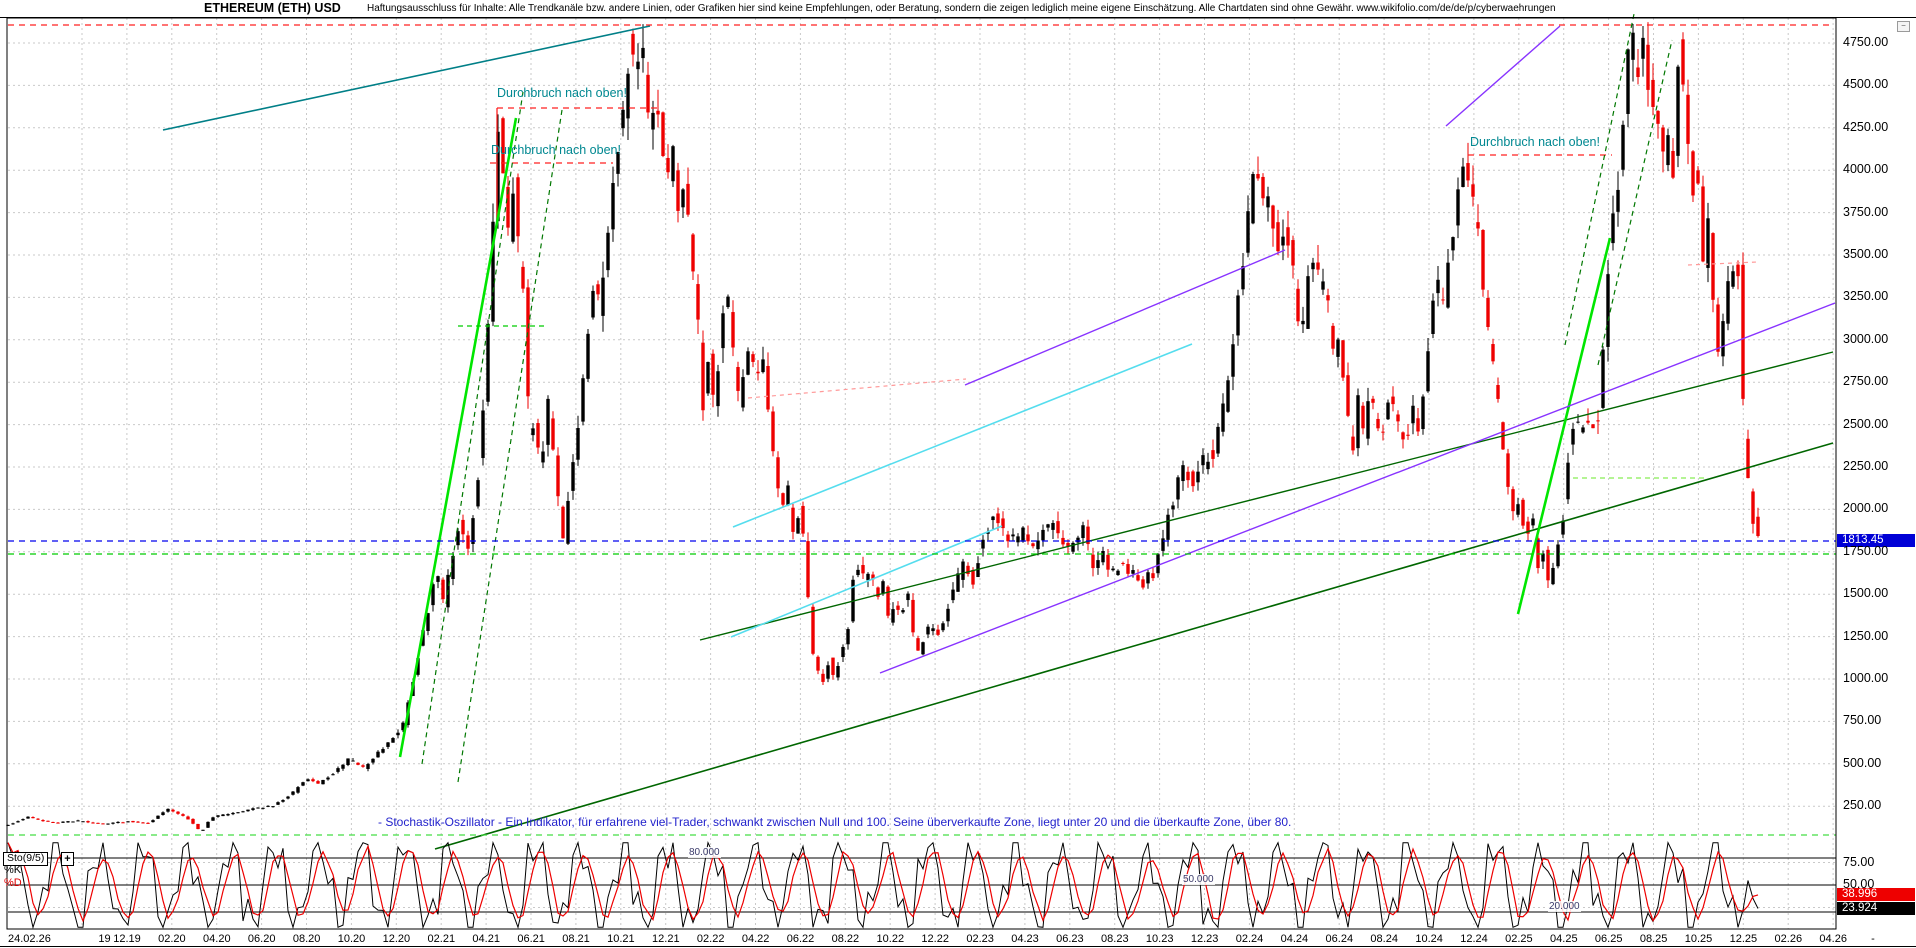  I want to click on x-axis-label: 04.20, so click(217, 939).